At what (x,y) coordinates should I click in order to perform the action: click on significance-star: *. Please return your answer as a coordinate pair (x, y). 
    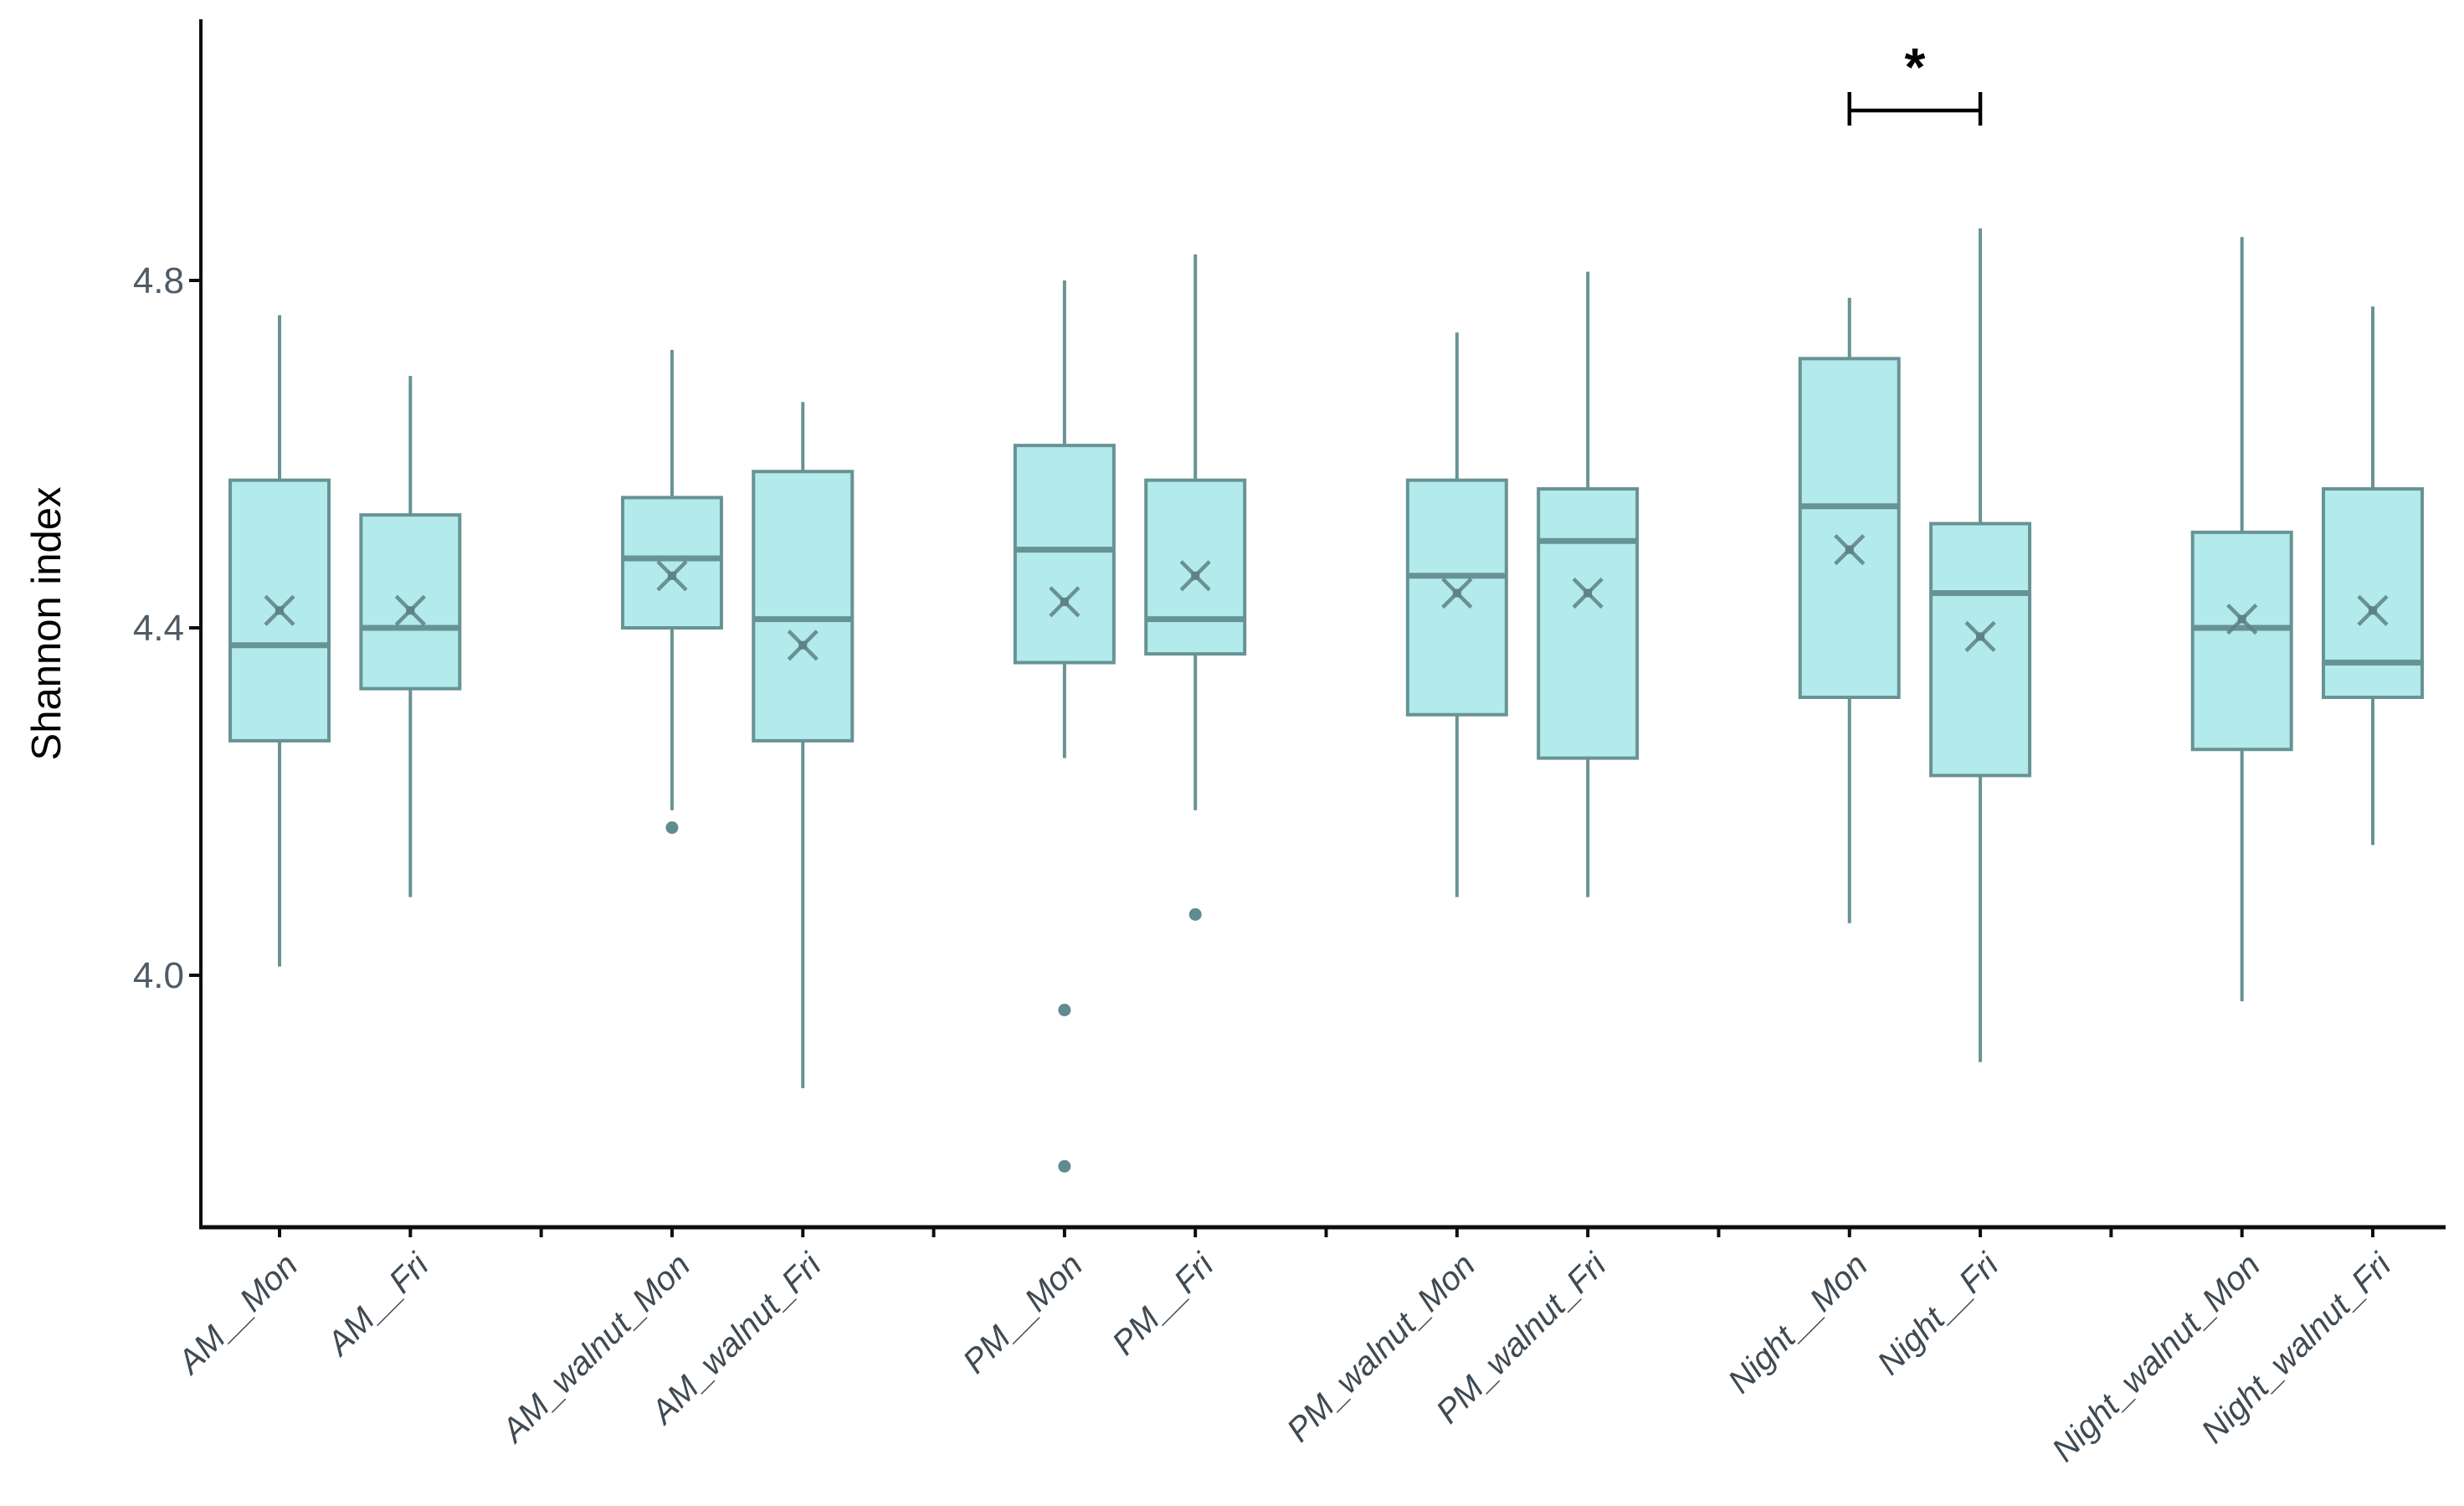
    Looking at the image, I should click on (1915, 67).